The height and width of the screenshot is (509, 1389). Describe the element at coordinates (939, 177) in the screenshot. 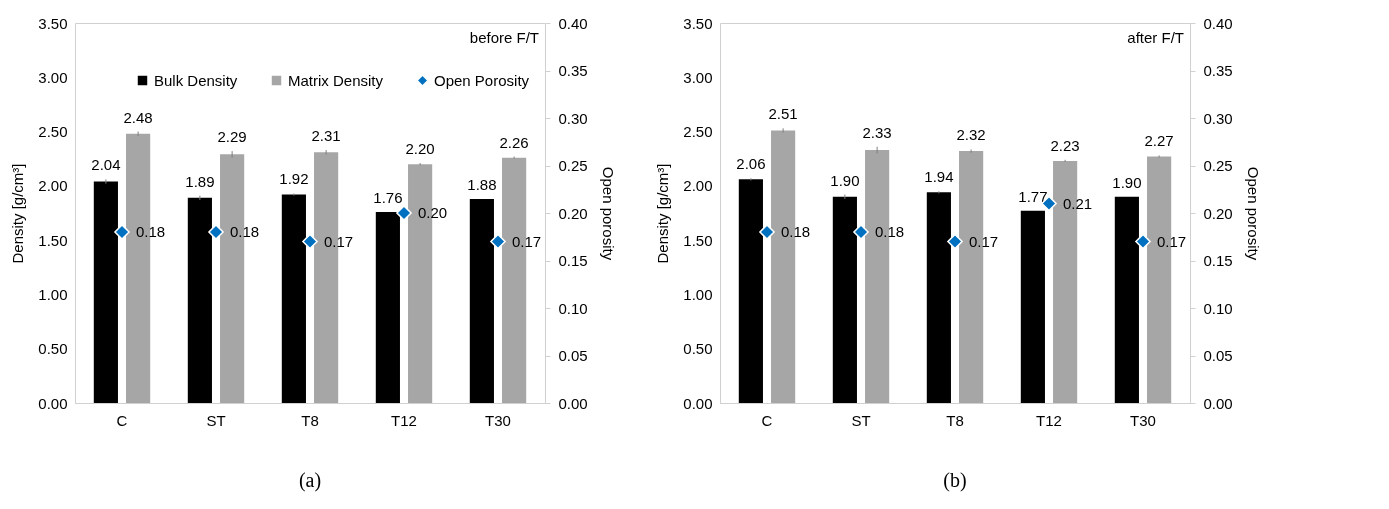

I see `data-label: 1.94` at that location.